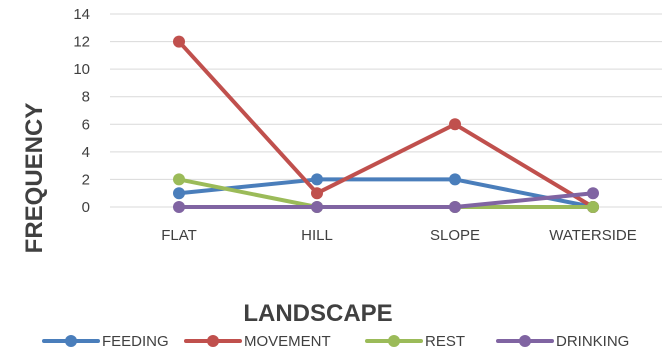  What do you see at coordinates (86, 97) in the screenshot?
I see `y-tick-label: 8` at bounding box center [86, 97].